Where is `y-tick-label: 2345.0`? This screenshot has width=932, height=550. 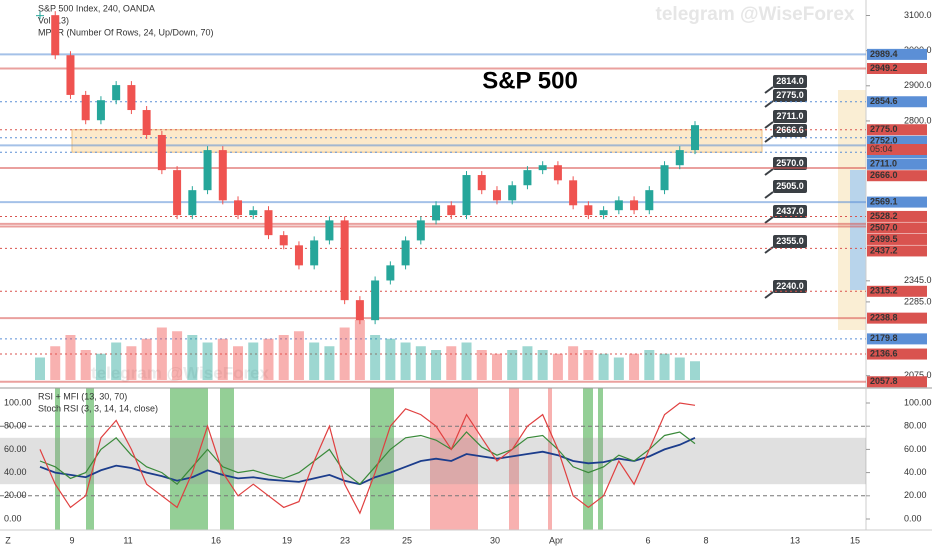 y-tick-label: 2345.0 is located at coordinates (918, 280).